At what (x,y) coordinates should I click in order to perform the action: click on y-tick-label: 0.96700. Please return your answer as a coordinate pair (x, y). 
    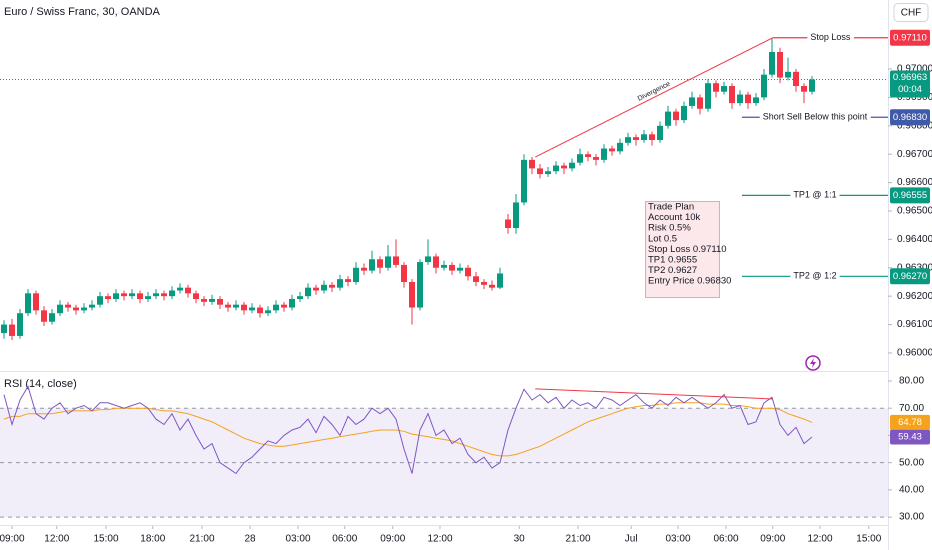
    Looking at the image, I should click on (914, 154).